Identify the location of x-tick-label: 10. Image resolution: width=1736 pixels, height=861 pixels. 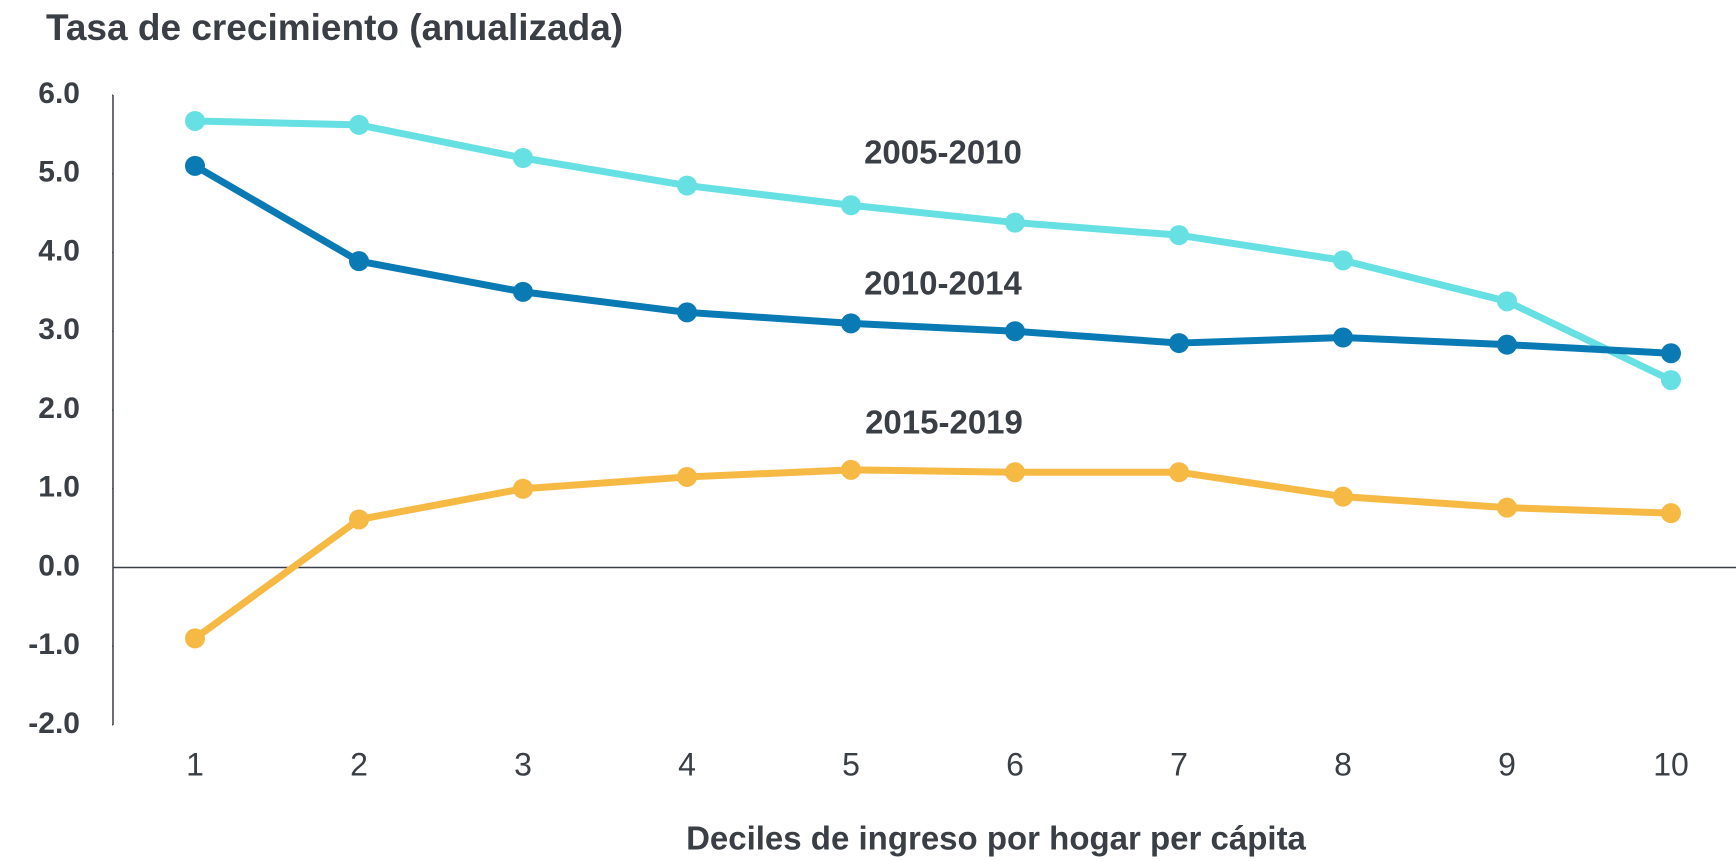
(1671, 764).